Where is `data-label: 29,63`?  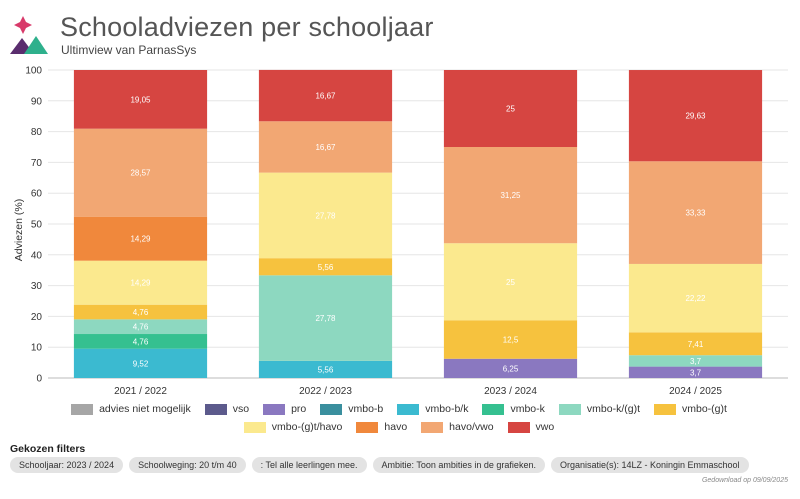
data-label: 29,63 is located at coordinates (695, 116).